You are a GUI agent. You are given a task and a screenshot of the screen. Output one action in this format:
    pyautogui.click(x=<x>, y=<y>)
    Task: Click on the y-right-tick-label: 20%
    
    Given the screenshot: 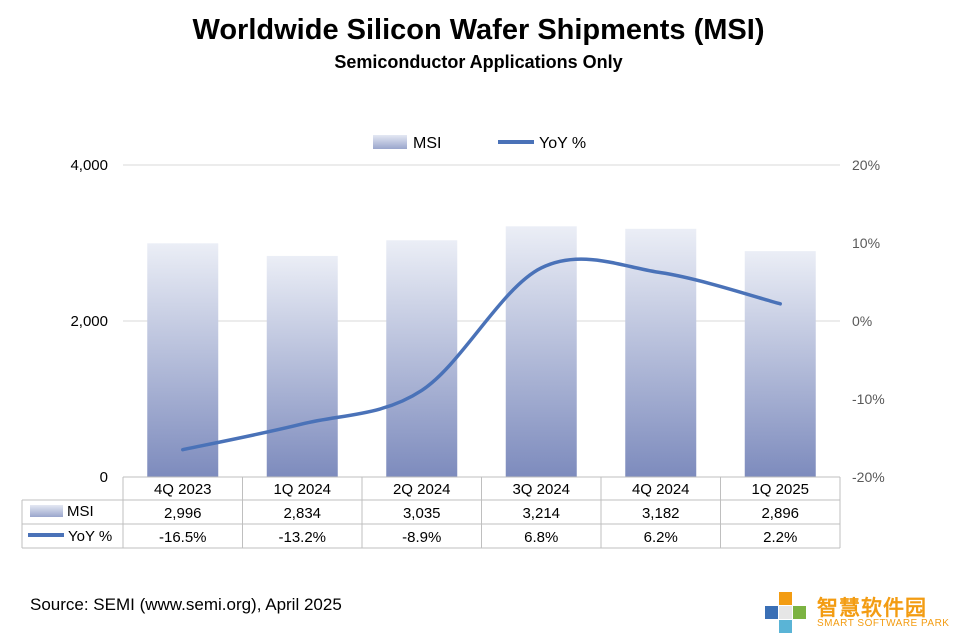 What is the action you would take?
    pyautogui.click(x=866, y=165)
    